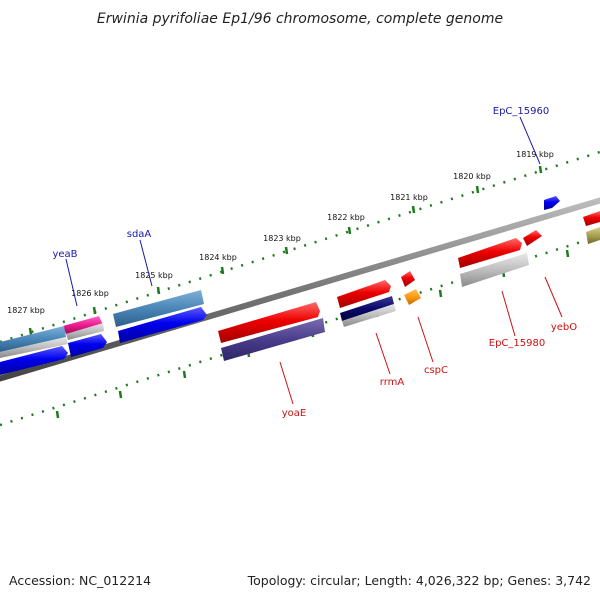 This screenshot has height=600, width=600. I want to click on gene-rrmA-shadow, so click(367, 308).